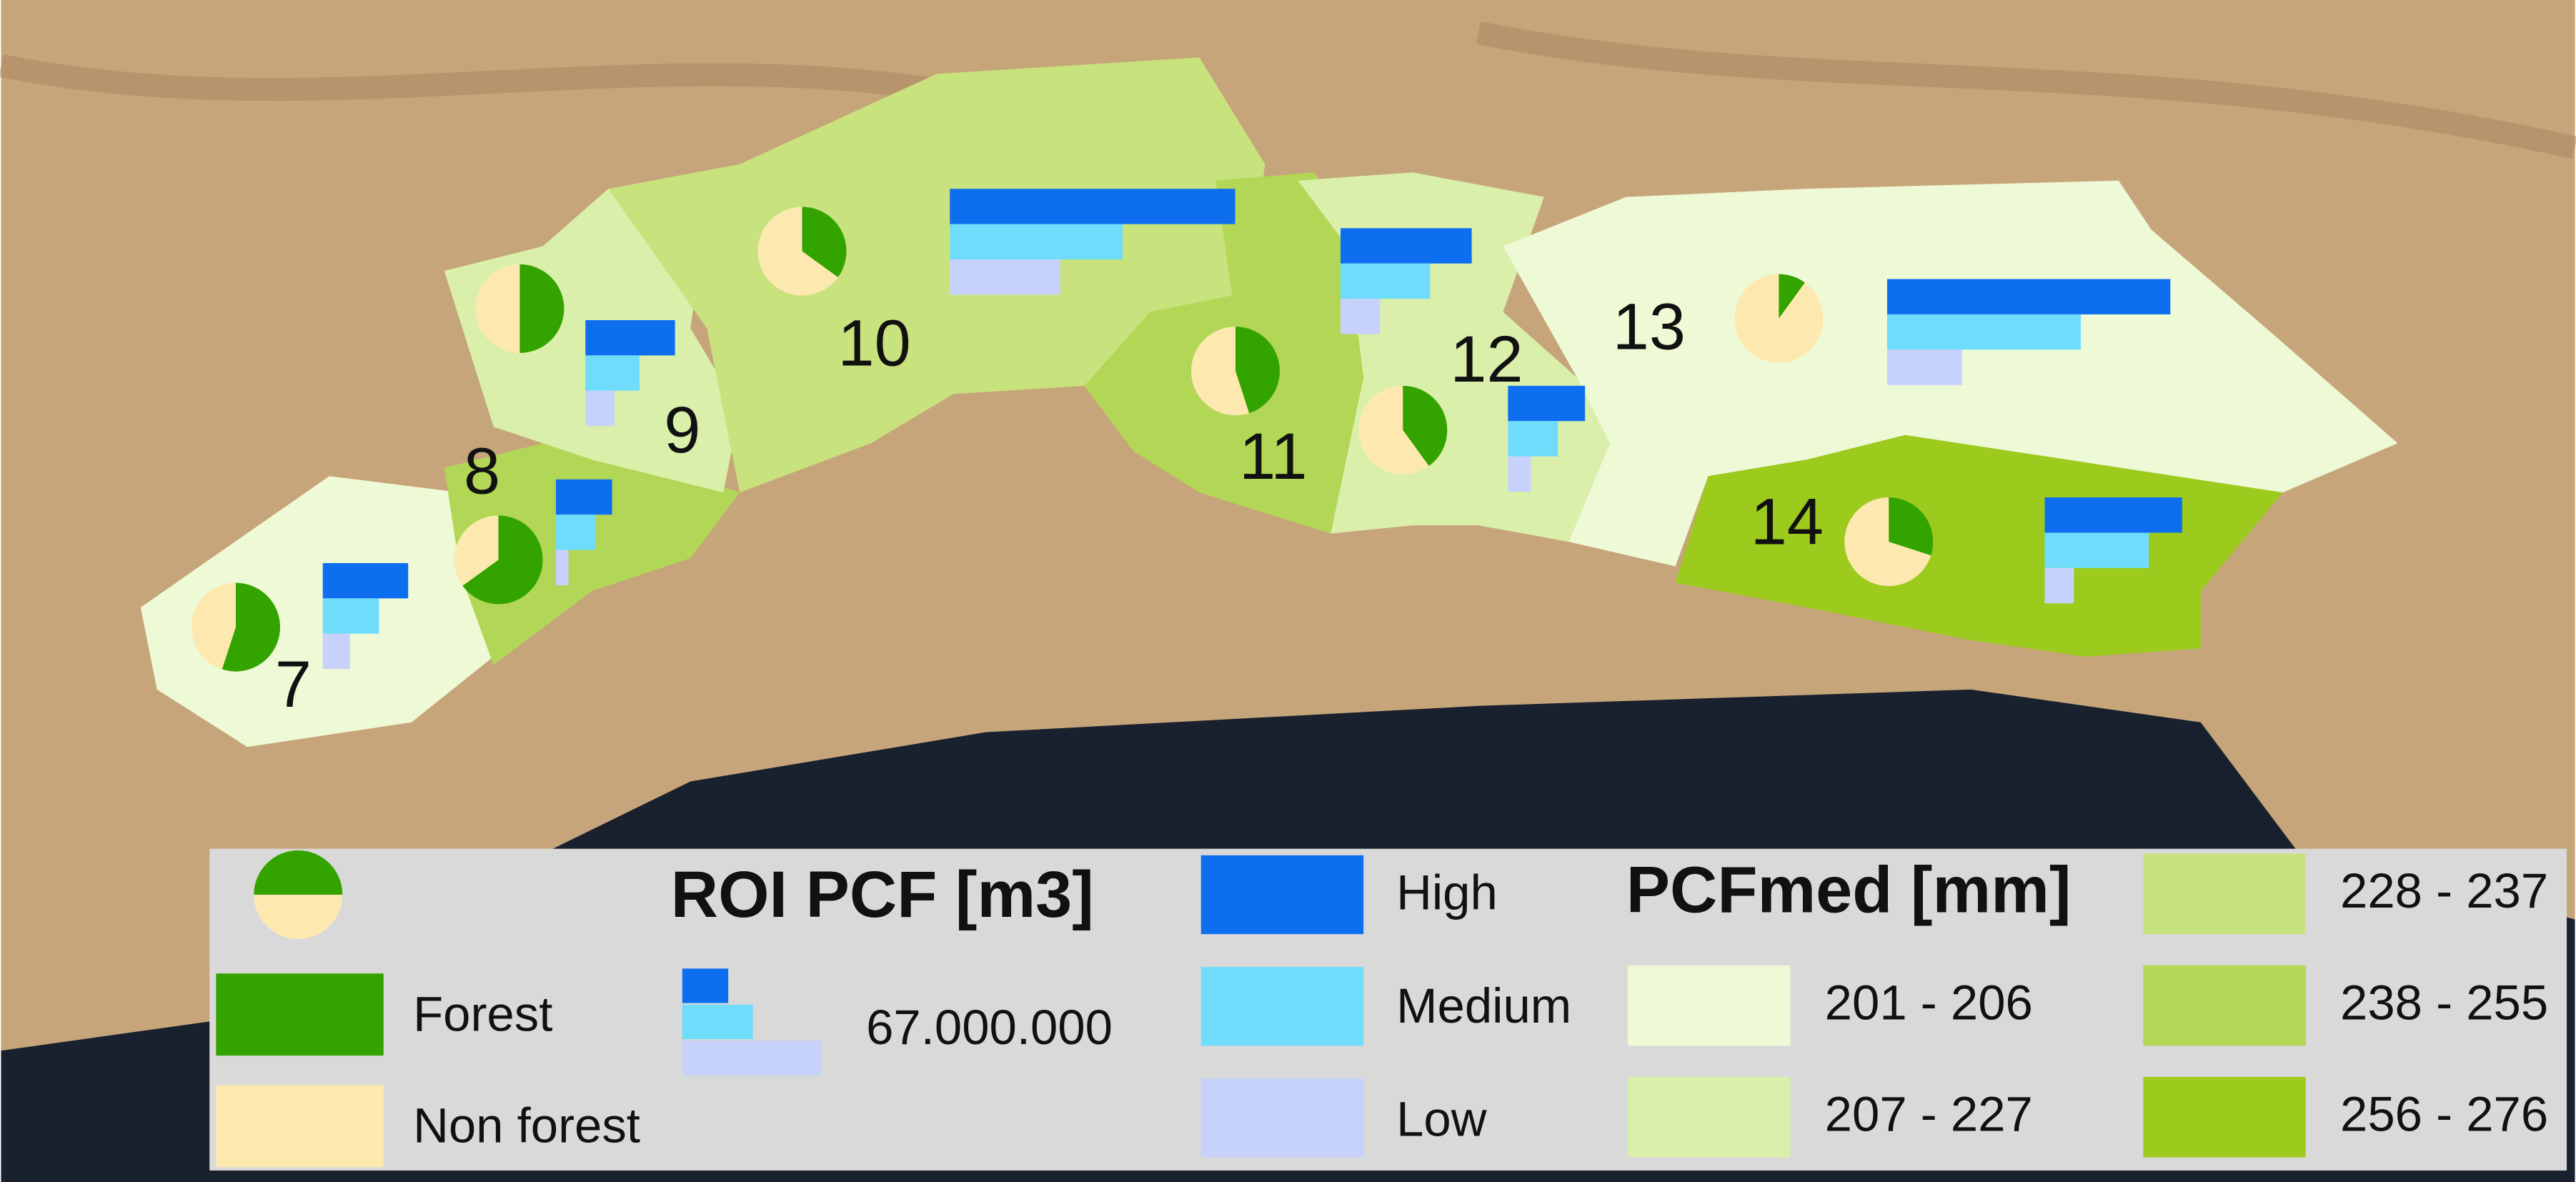 The width and height of the screenshot is (2576, 1182). I want to click on legend-pie, so click(298, 895).